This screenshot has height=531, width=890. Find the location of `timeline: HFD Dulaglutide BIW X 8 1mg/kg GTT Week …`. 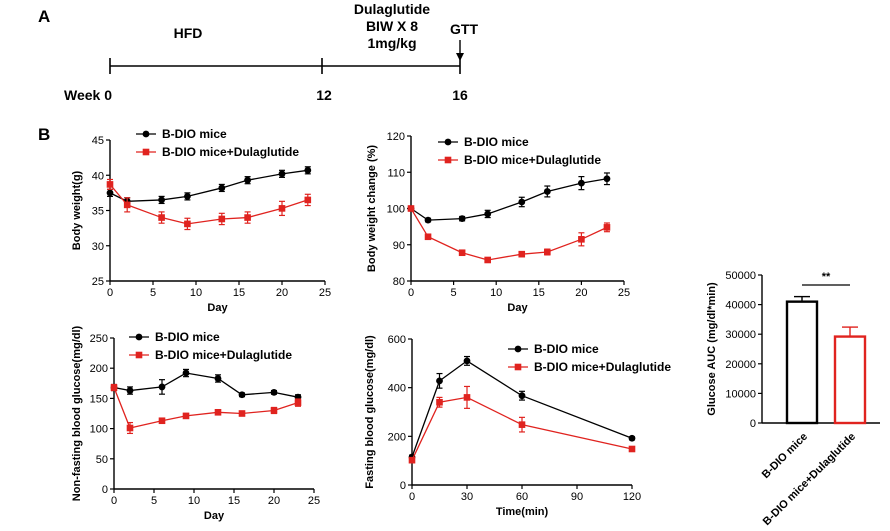

timeline: HFD Dulaglutide BIW X 8 1mg/kg GTT Week … is located at coordinates (271, 52).